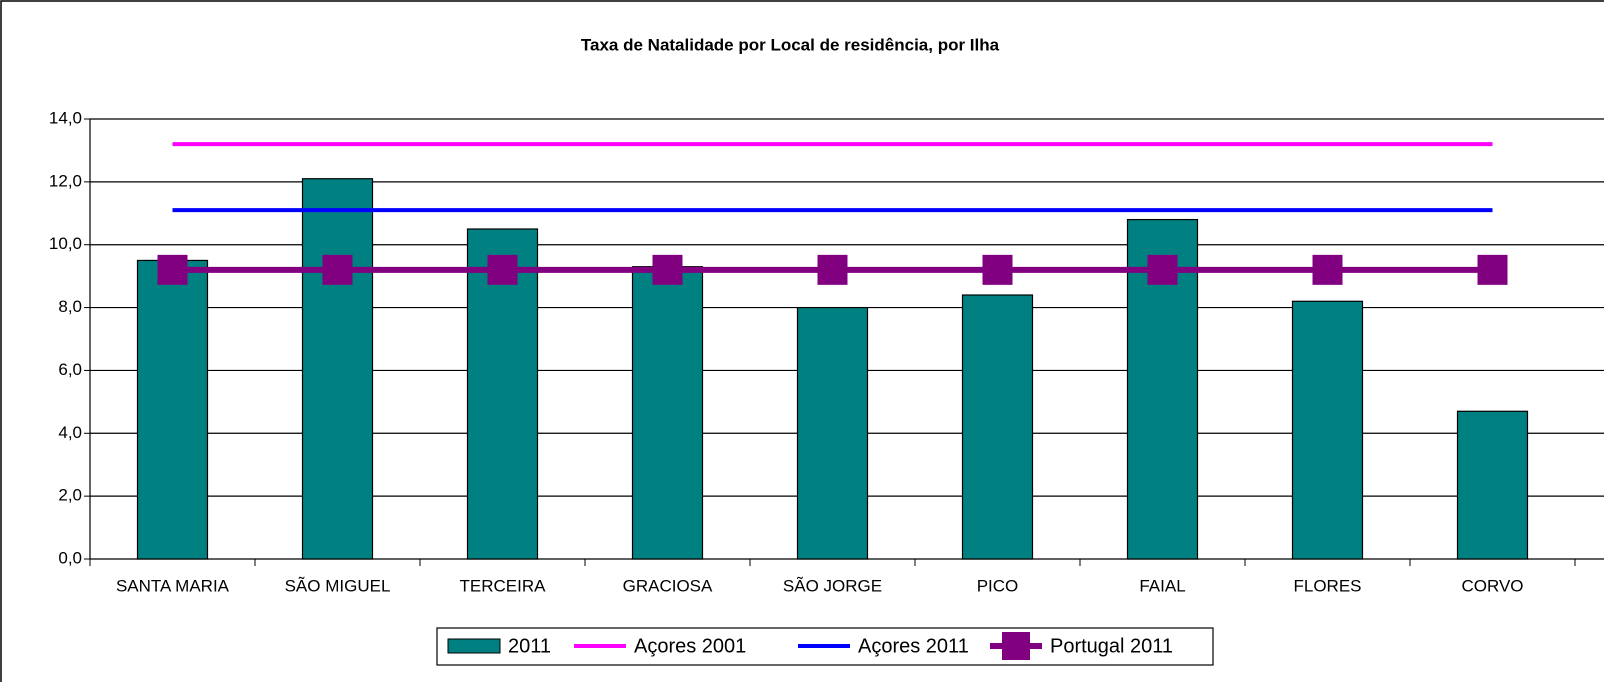 The image size is (1604, 682). Describe the element at coordinates (70, 557) in the screenshot. I see `y-tick-label: 0,0` at that location.